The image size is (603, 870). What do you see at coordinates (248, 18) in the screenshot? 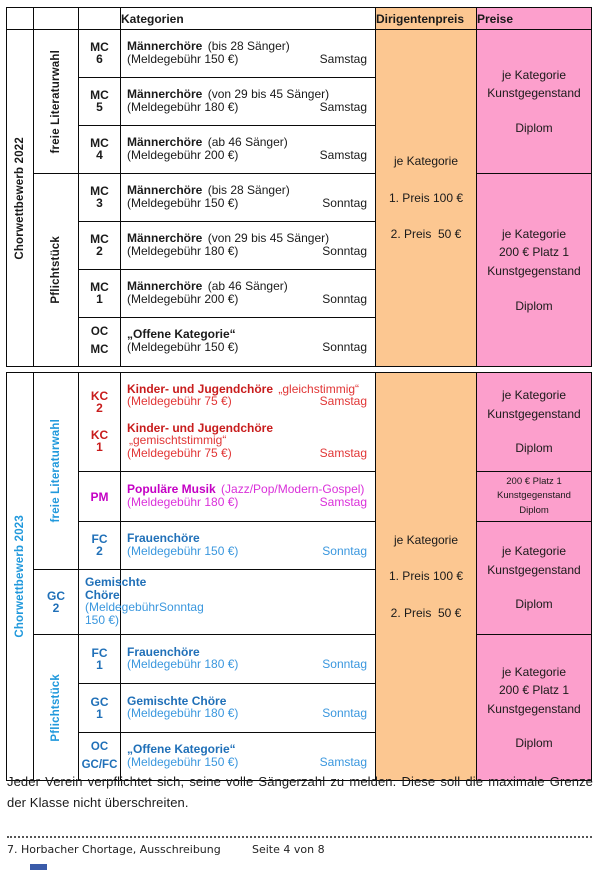
I see `header-kategorien: Kategorien` at bounding box center [248, 18].